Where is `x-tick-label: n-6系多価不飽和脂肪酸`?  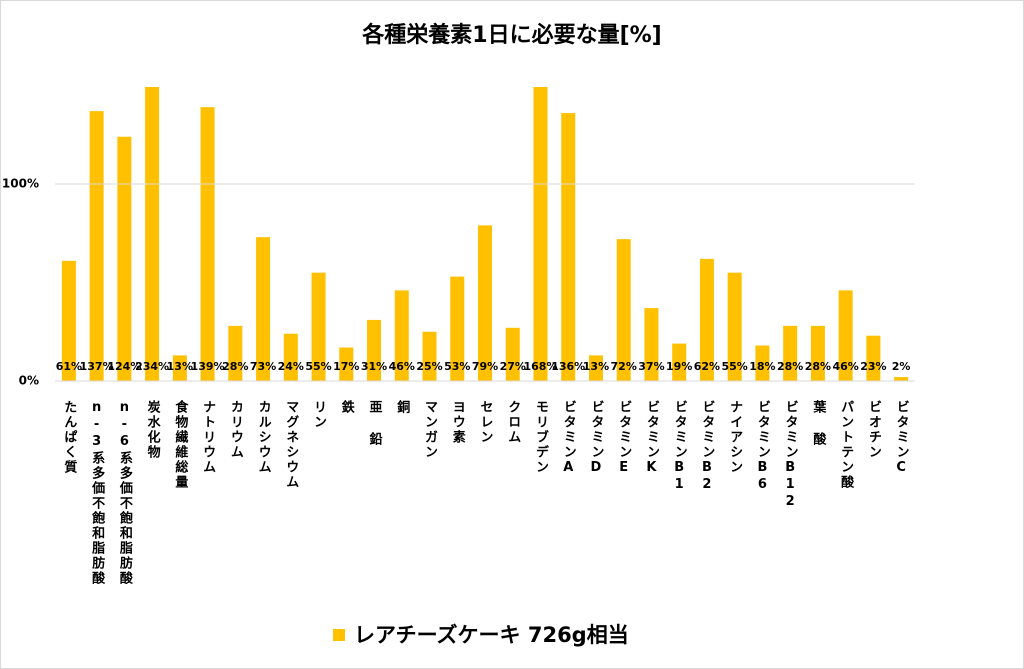 x-tick-label: n-6系多価不飽和脂肪酸 is located at coordinates (125, 493).